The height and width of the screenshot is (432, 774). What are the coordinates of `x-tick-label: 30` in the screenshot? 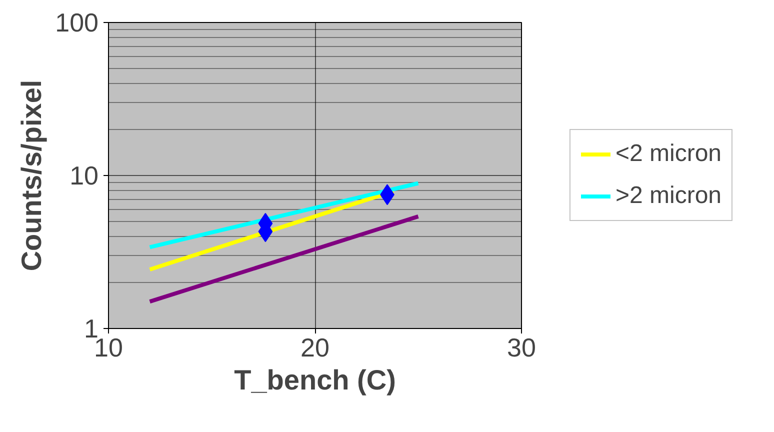 It's located at (521, 347).